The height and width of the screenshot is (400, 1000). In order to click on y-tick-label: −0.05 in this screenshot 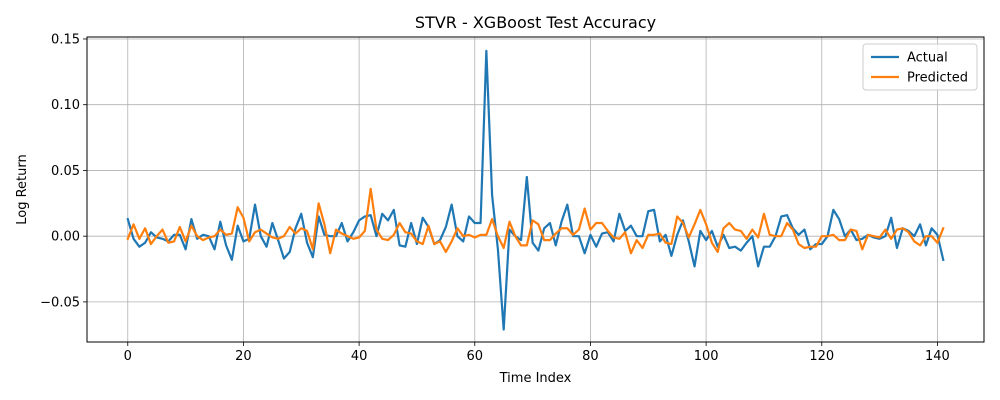, I will do `click(60, 302)`.